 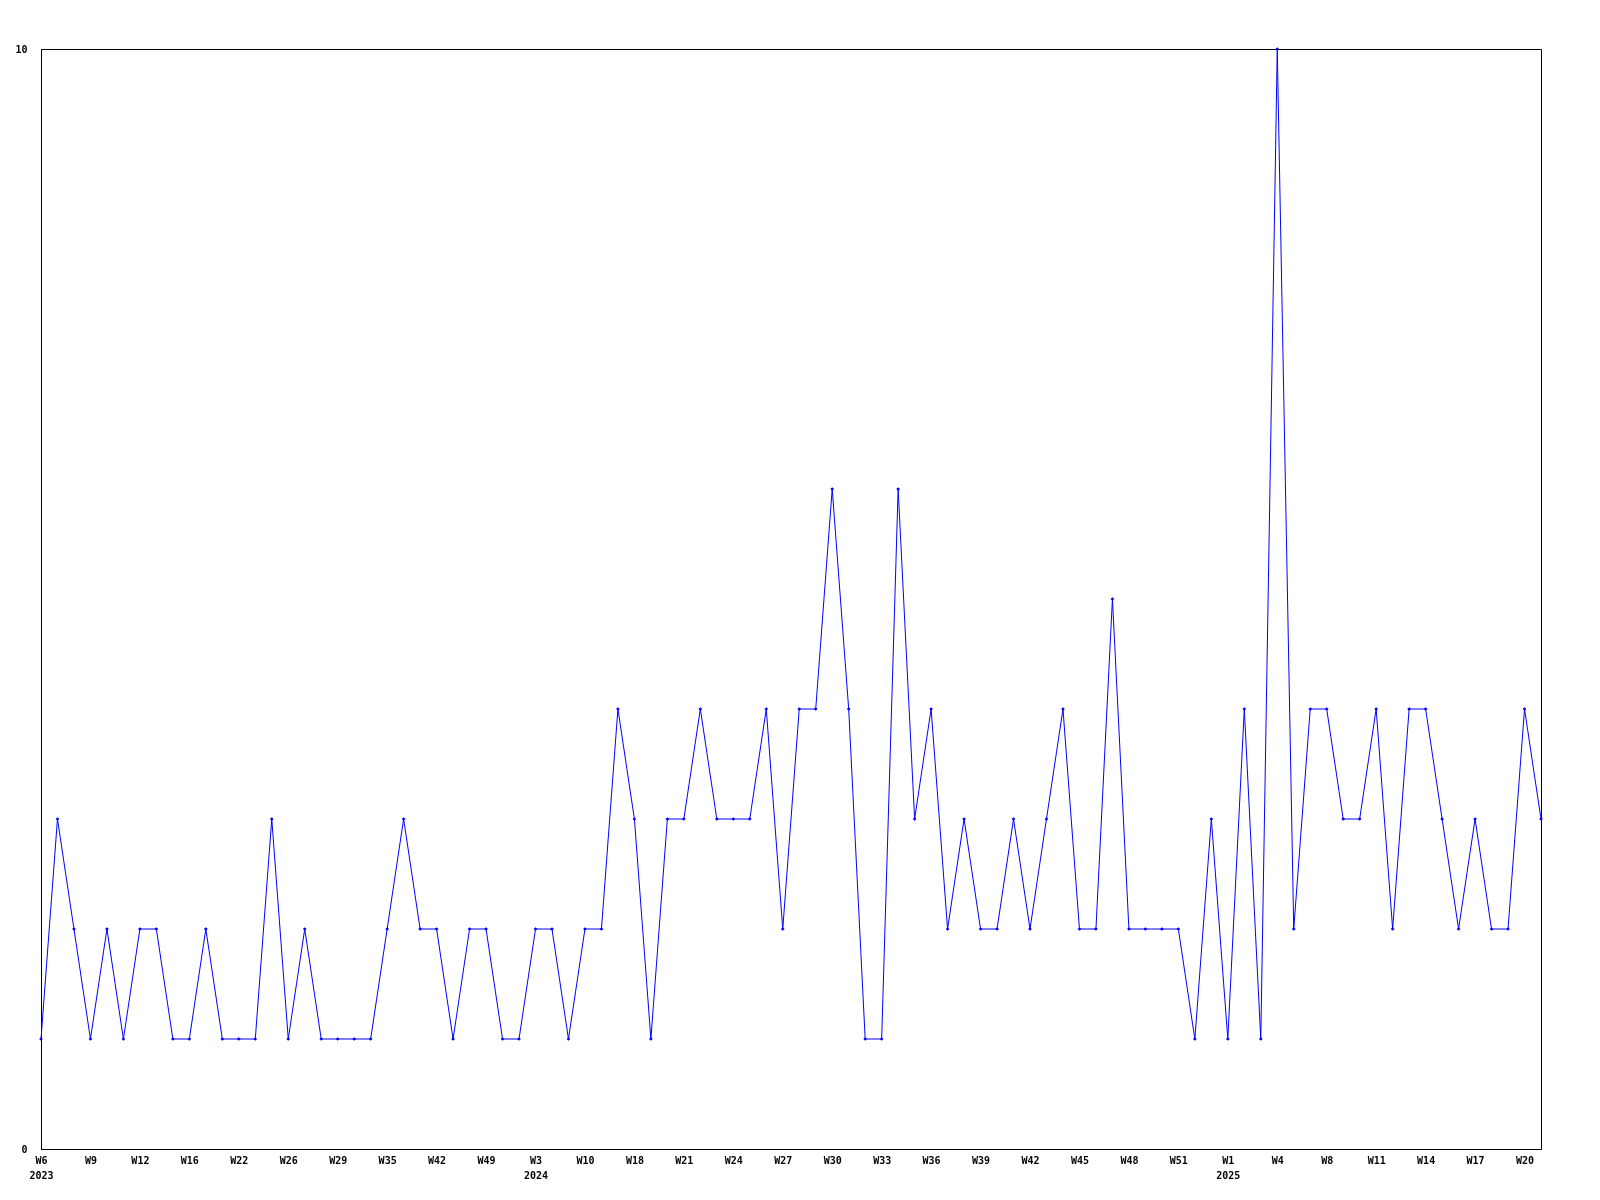 I want to click on x-tick-label: W11, so click(x=1376, y=1160).